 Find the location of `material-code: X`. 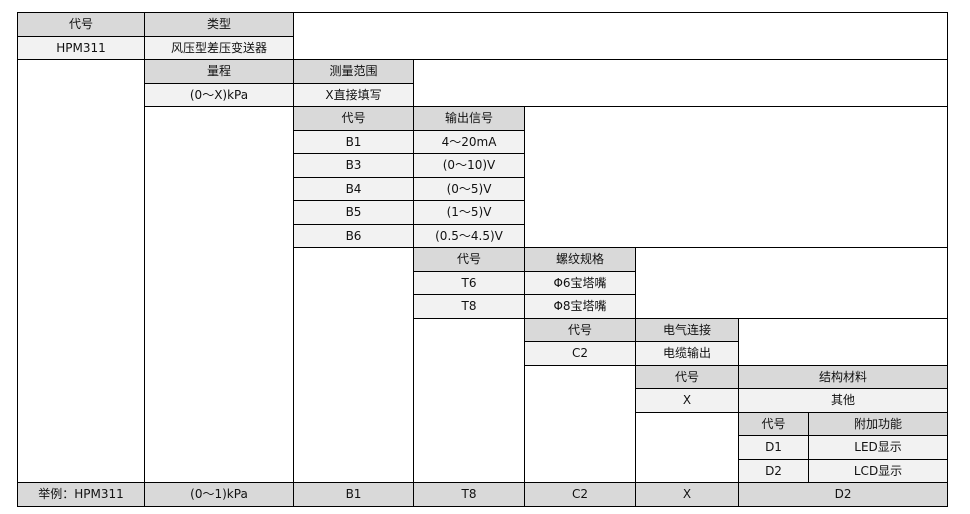

material-code: X is located at coordinates (687, 400).